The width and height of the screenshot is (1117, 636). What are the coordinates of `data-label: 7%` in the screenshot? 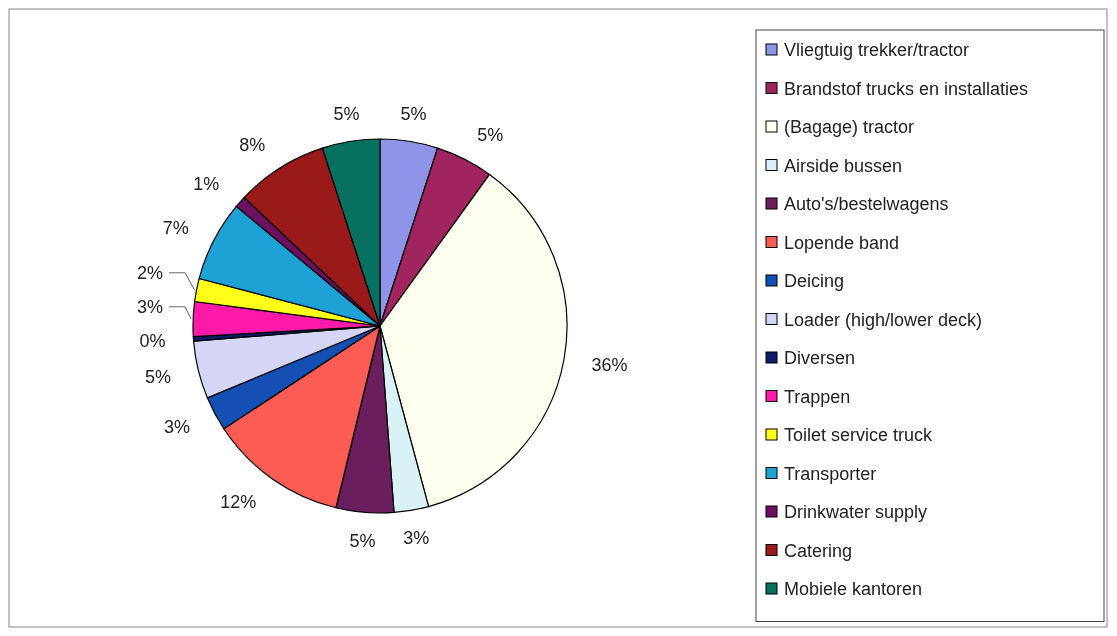 It's located at (175, 227).